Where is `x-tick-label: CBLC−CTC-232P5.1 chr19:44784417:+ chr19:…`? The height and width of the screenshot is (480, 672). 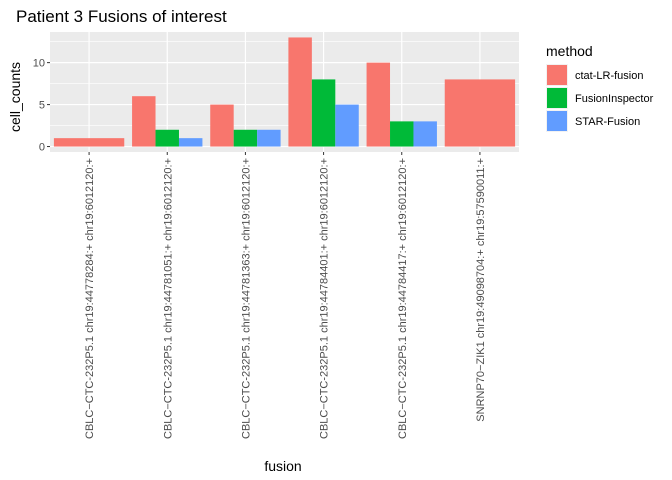
x-tick-label: CBLC−CTC-232P5.1 chr19:44784417:+ chr19:… is located at coordinates (403, 298).